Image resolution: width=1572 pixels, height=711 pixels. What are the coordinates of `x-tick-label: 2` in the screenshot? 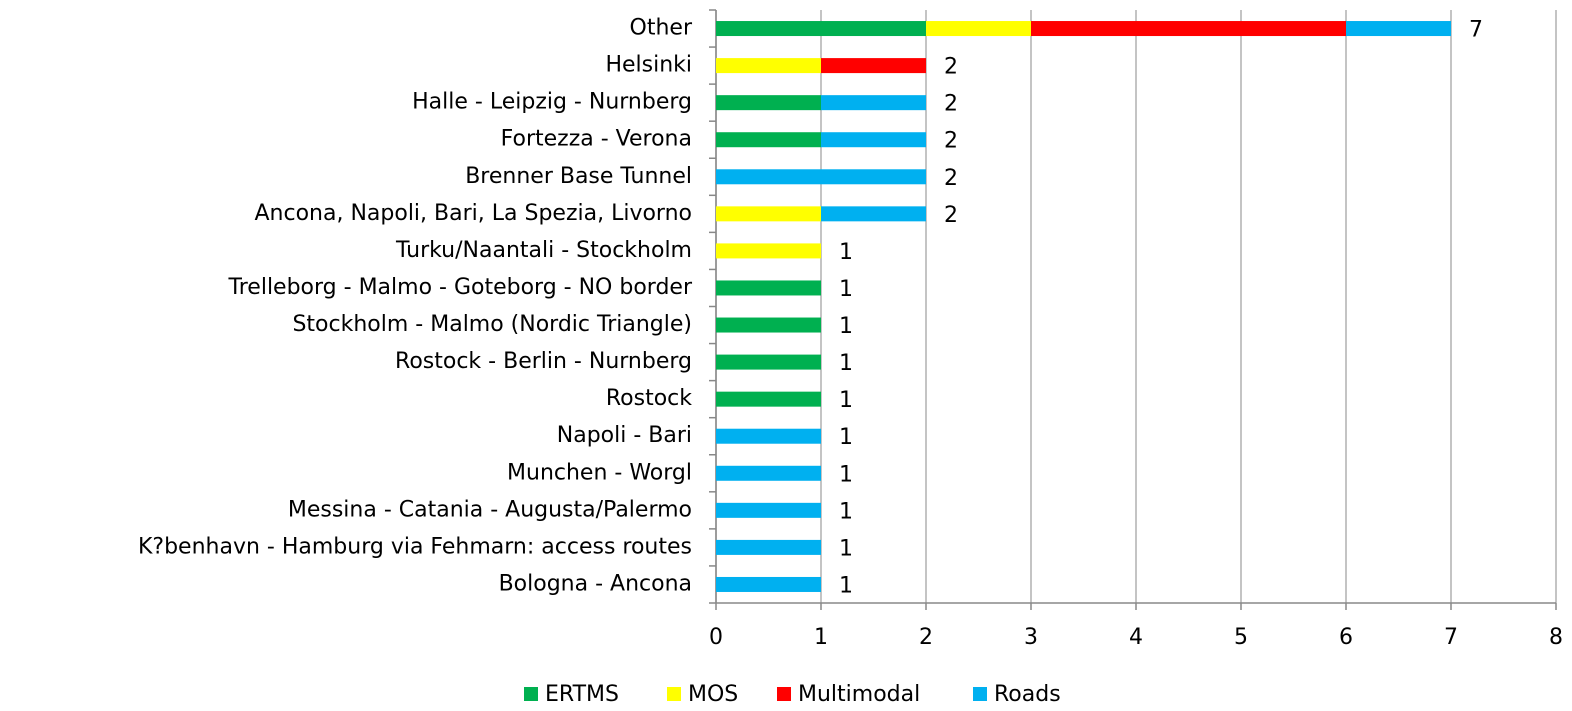 It's located at (926, 637).